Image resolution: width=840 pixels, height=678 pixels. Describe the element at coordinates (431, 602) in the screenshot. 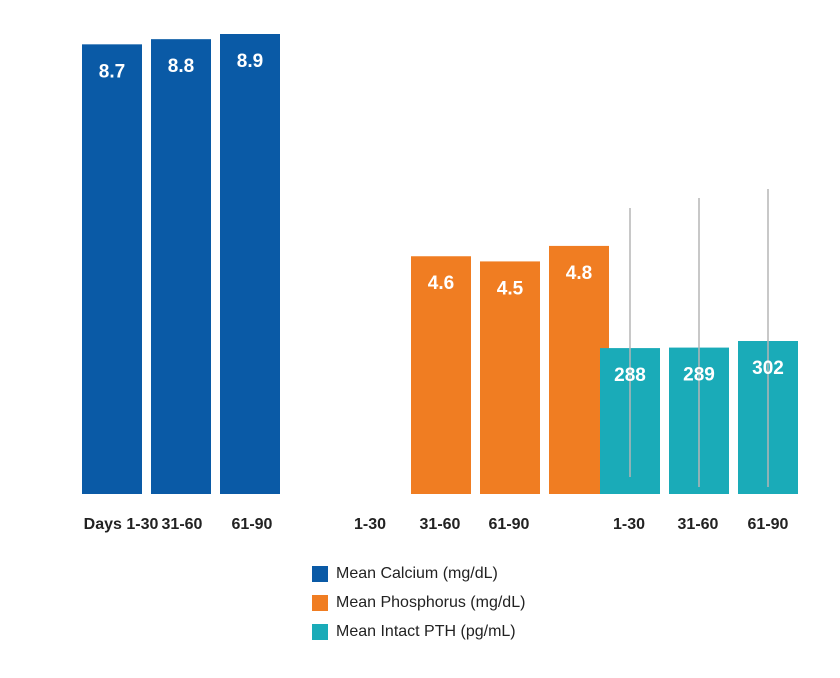

I see `legend-label-phosphorus: Mean Phosphorus (mg/dL)` at that location.